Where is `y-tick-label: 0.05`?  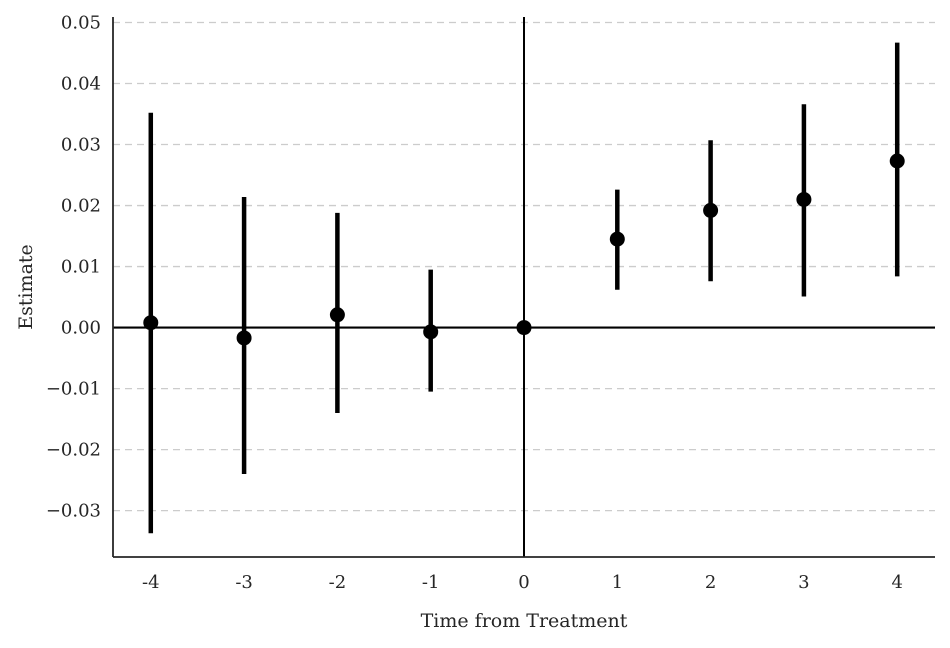
y-tick-label: 0.05 is located at coordinates (81, 22).